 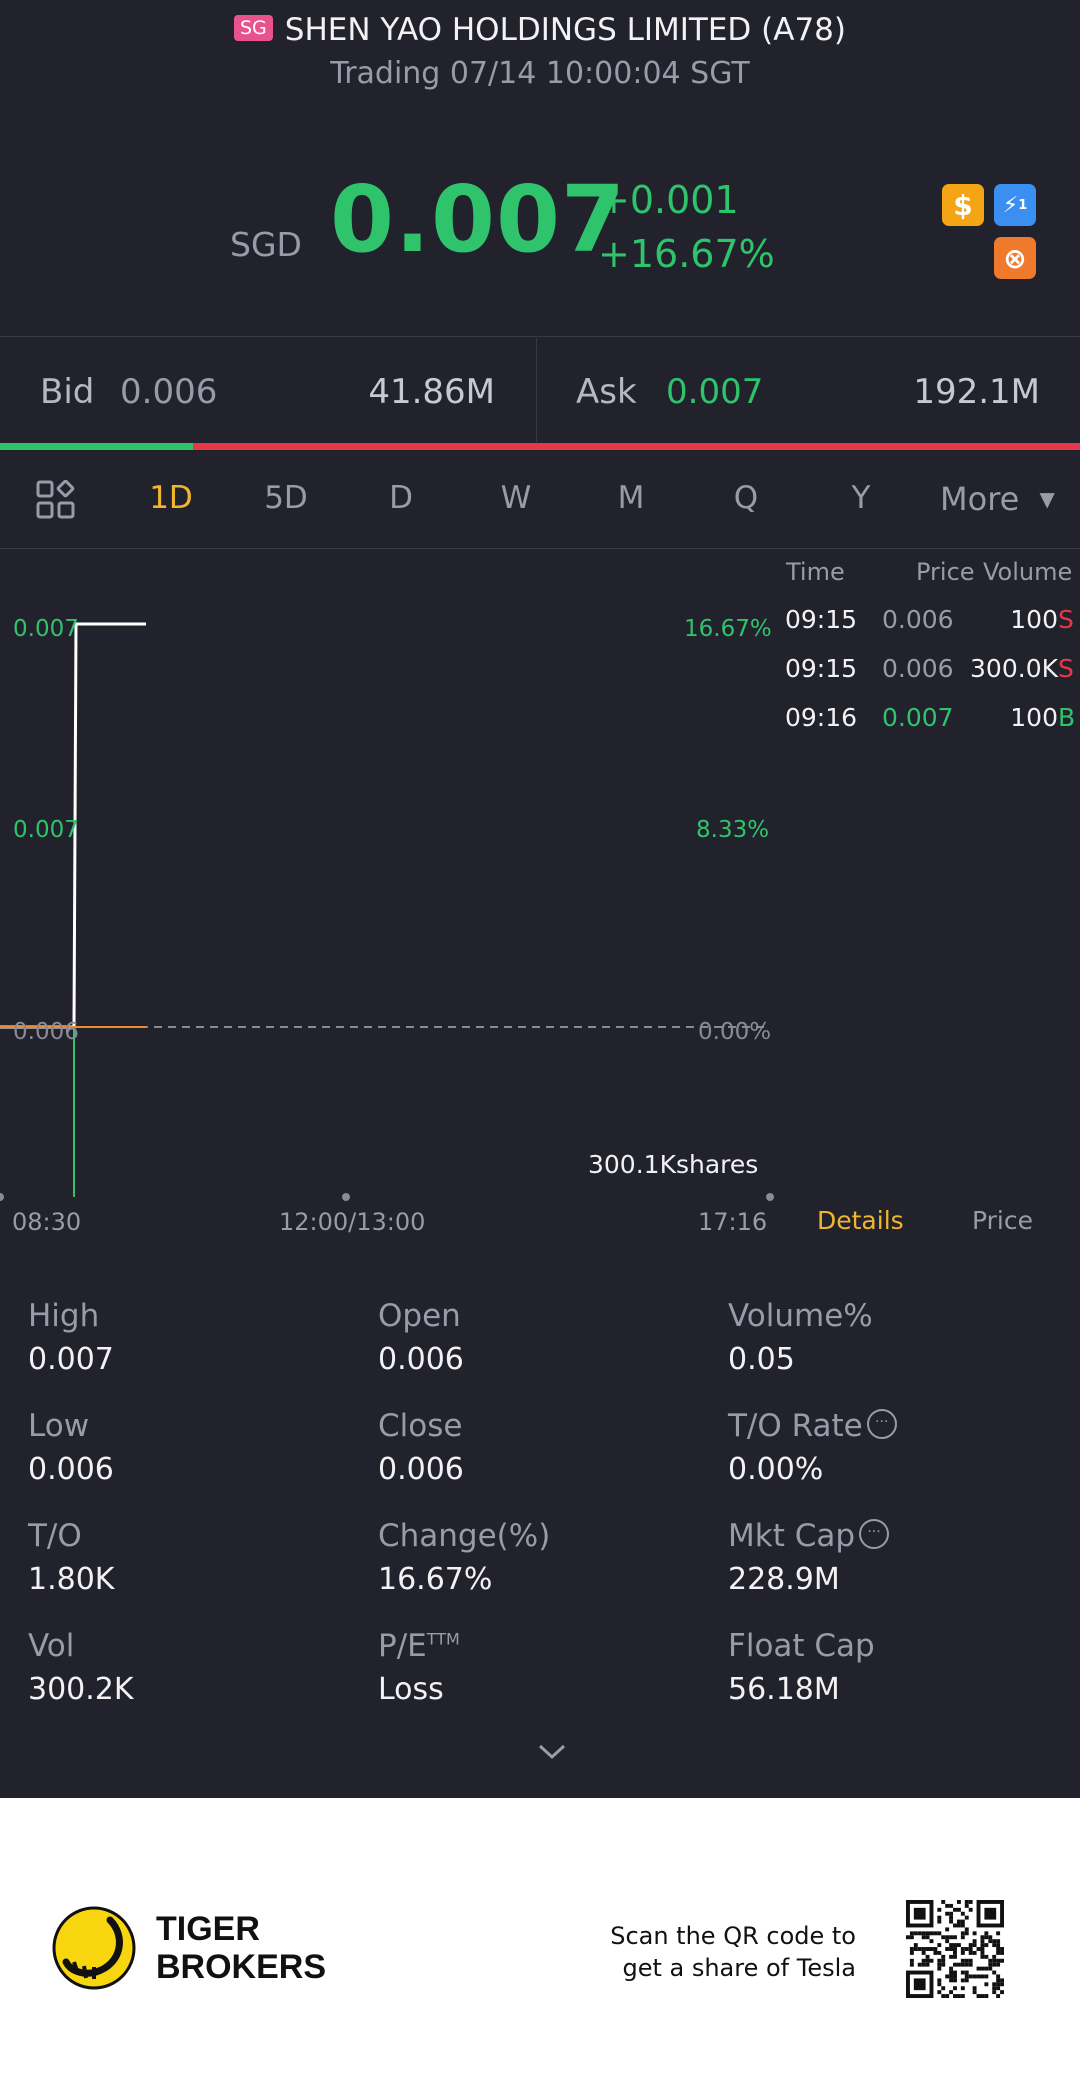 I want to click on stat-value-low: 0.006, so click(x=71, y=1469).